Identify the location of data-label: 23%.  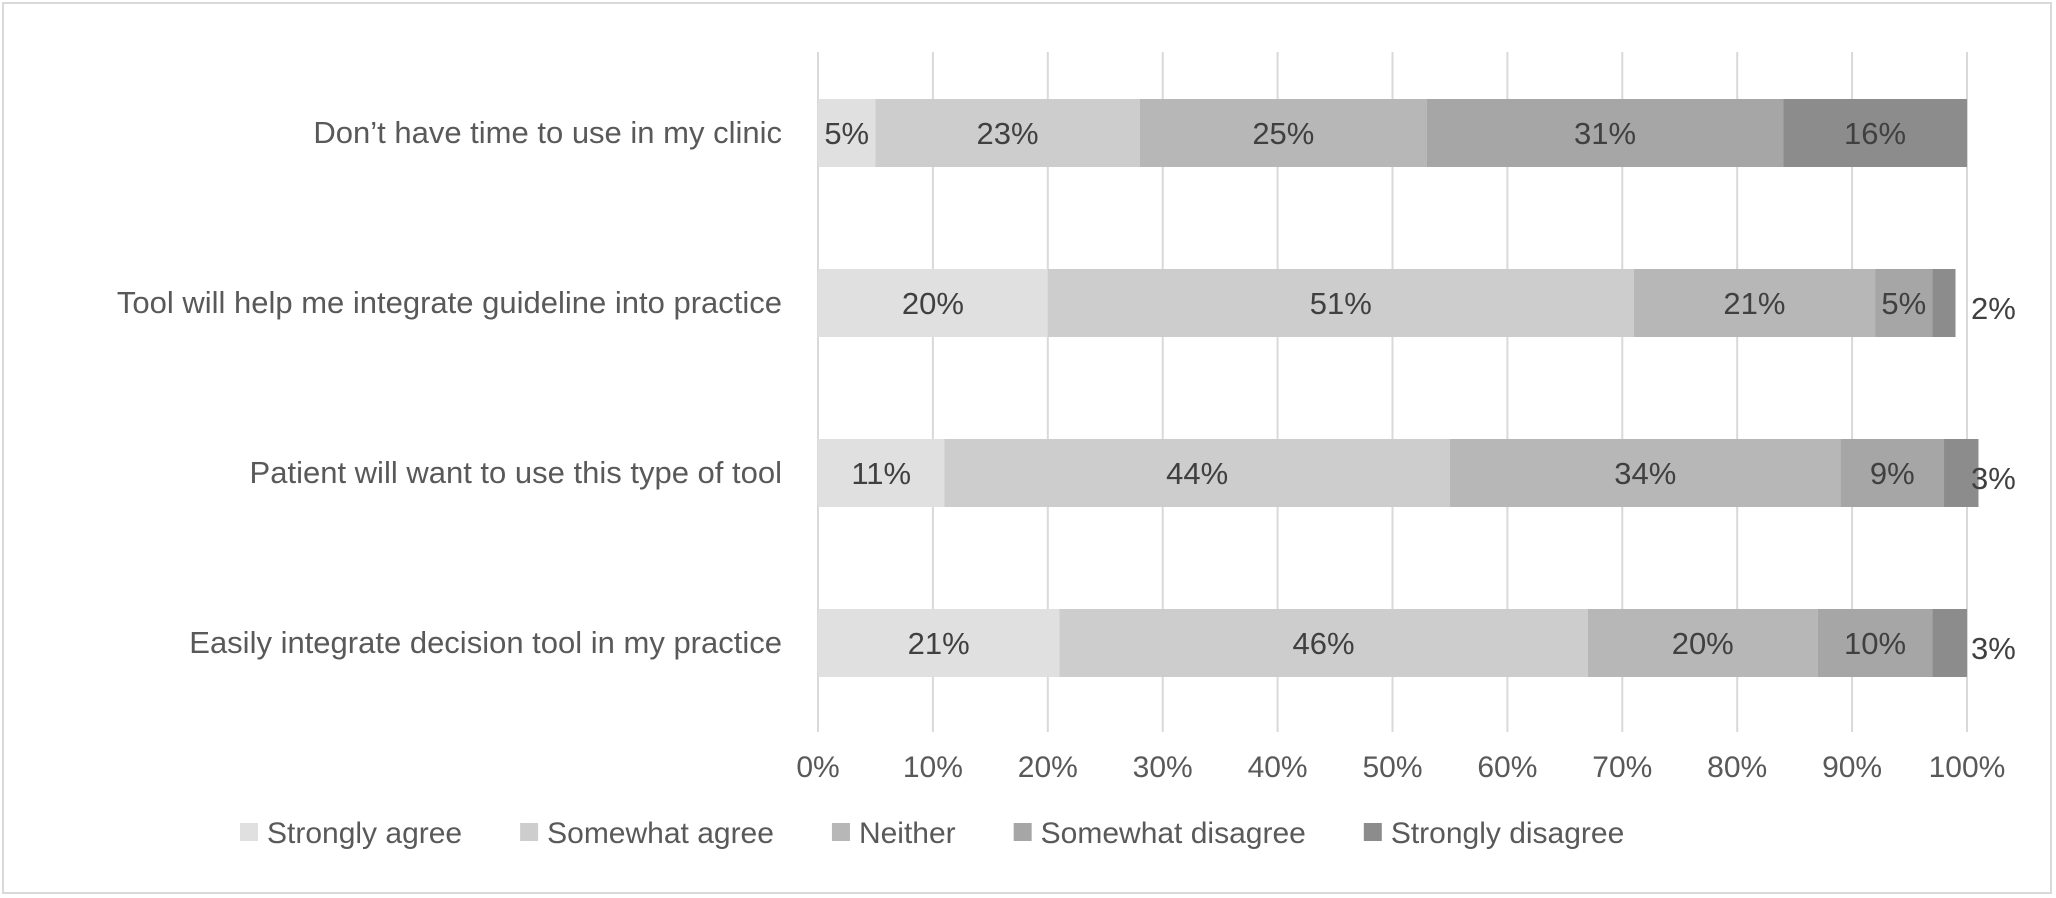
(1008, 133).